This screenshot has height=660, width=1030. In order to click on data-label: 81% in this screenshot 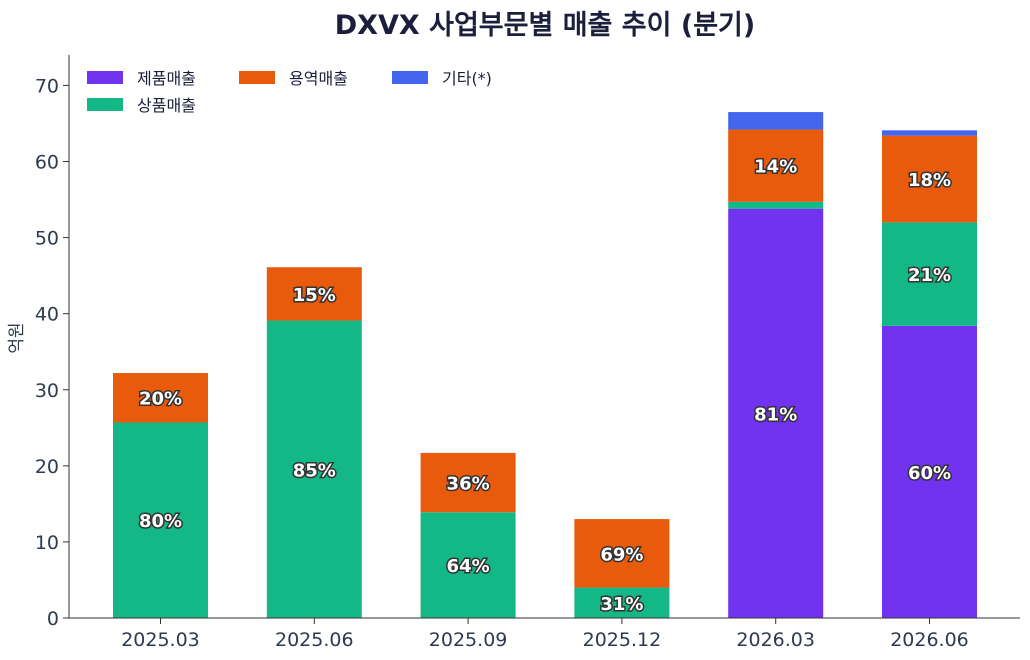, I will do `click(775, 414)`.